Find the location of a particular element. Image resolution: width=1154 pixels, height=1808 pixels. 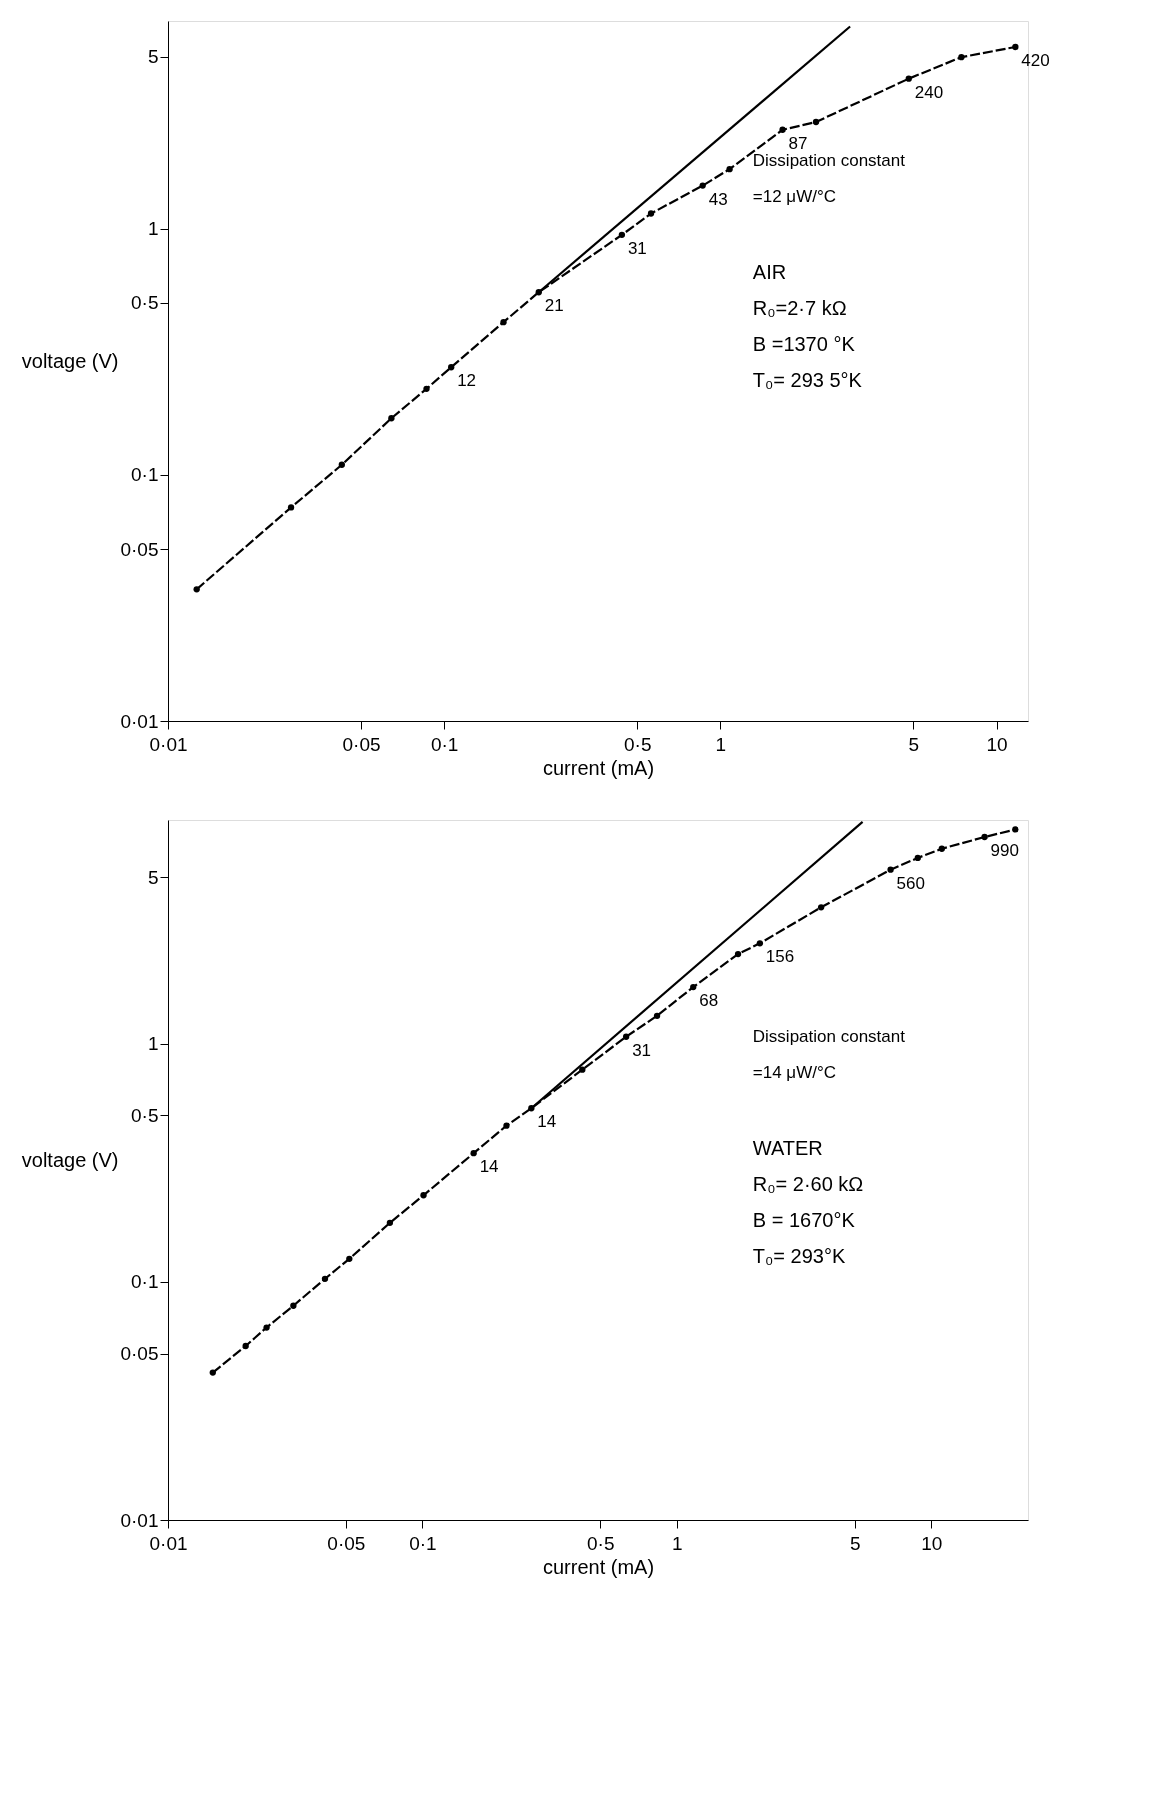

annotation: R₀=2·7 kΩ is located at coordinates (799, 308).